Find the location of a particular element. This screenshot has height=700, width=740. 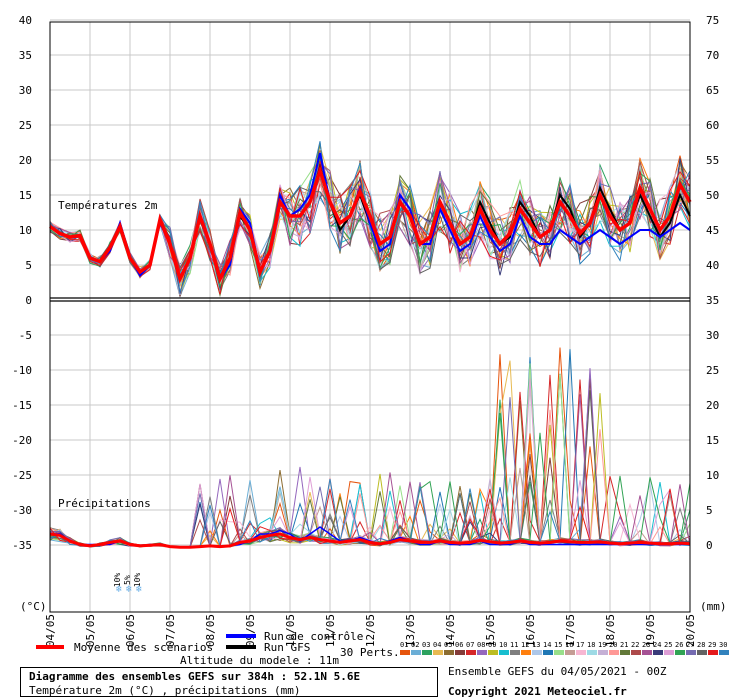

x-tick-label: 15/05 is located at coordinates (490, 630).